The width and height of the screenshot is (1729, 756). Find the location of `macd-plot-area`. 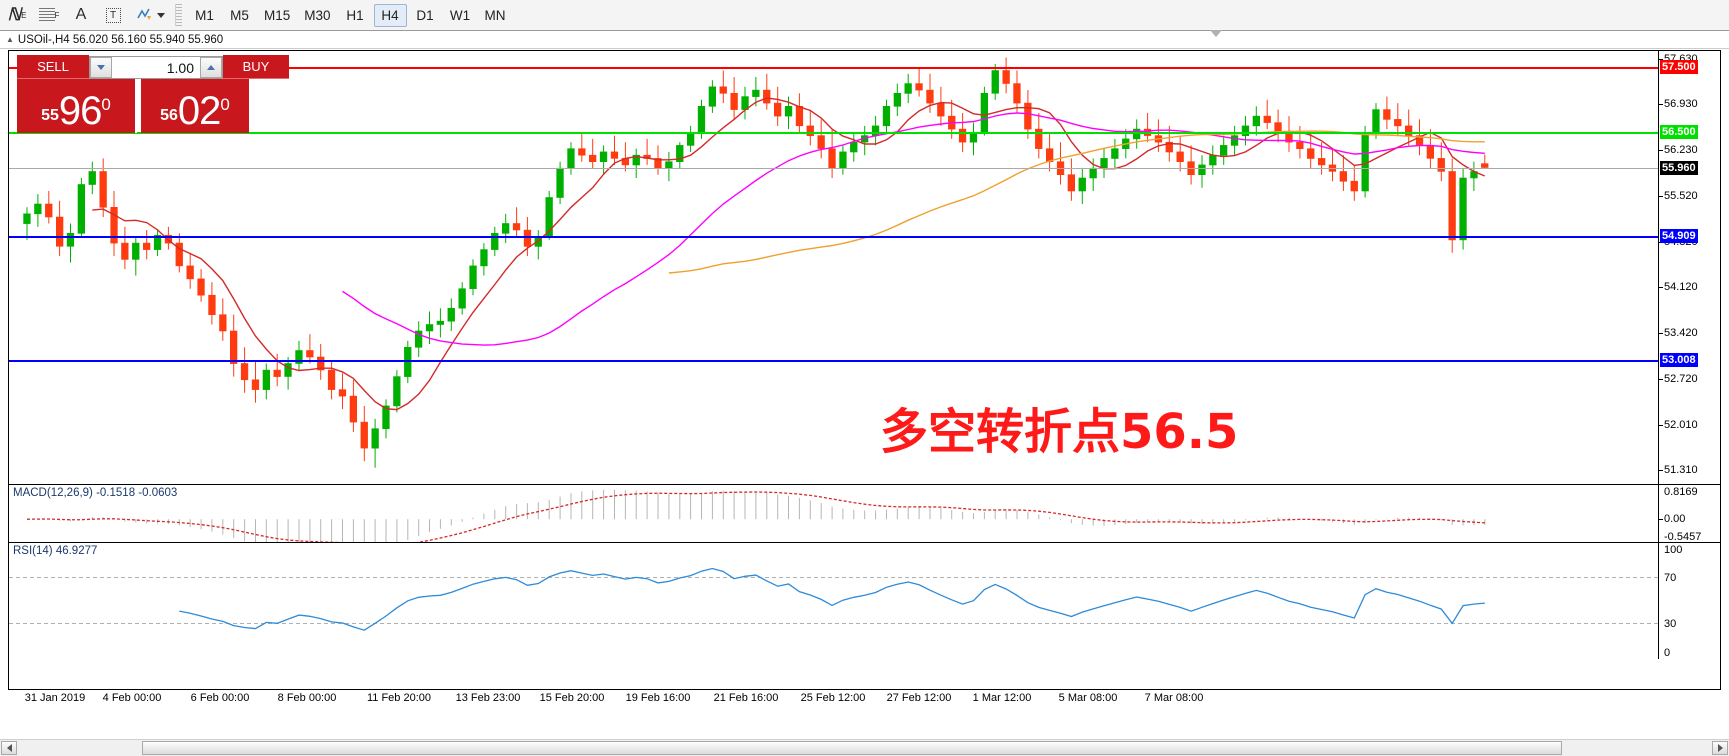

macd-plot-area is located at coordinates (864, 513).